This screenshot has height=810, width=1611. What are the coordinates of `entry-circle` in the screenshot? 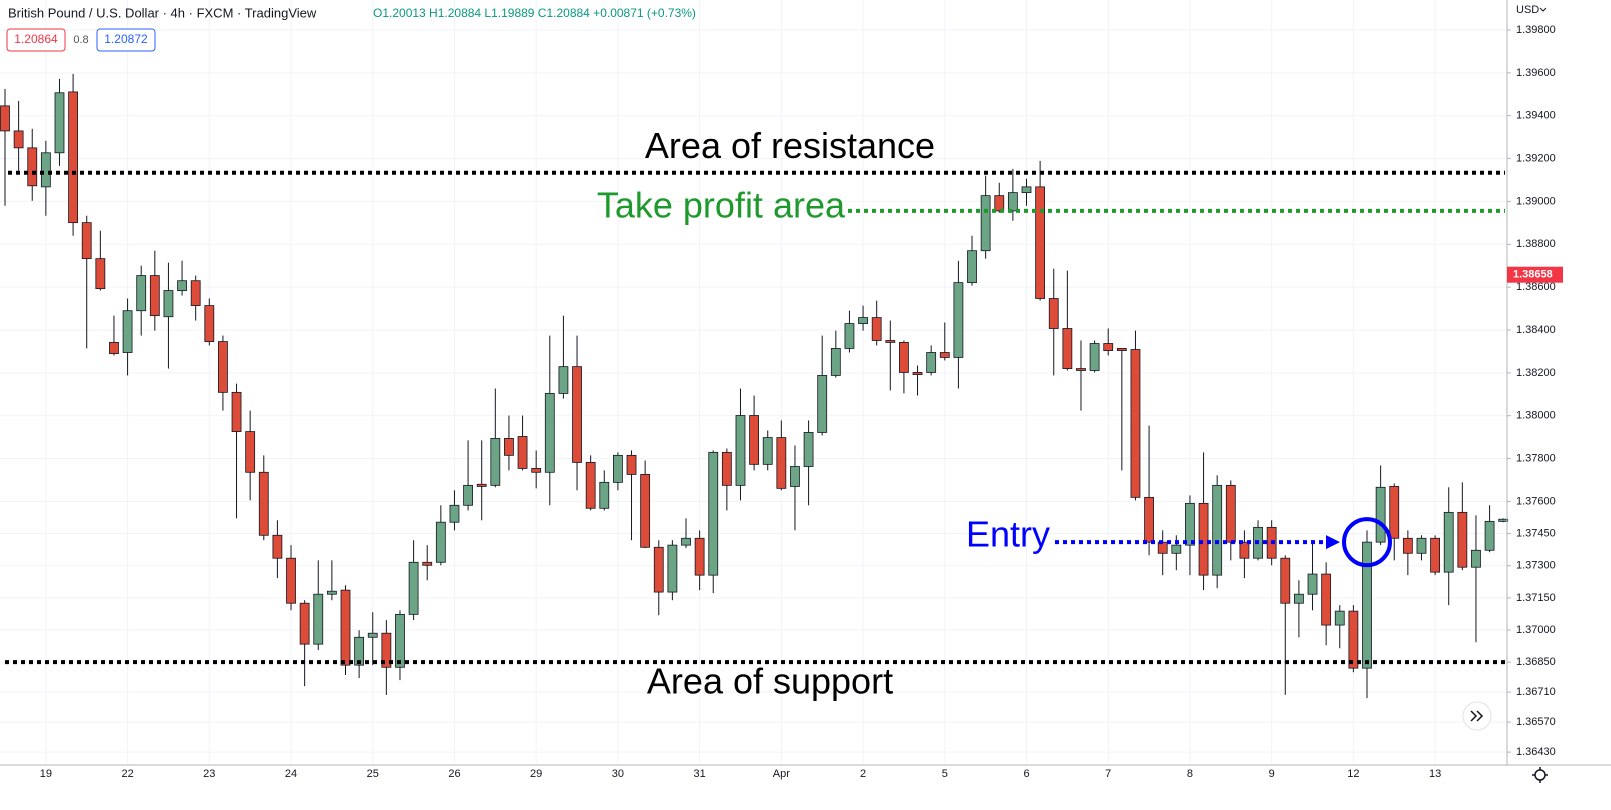 It's located at (1367, 542).